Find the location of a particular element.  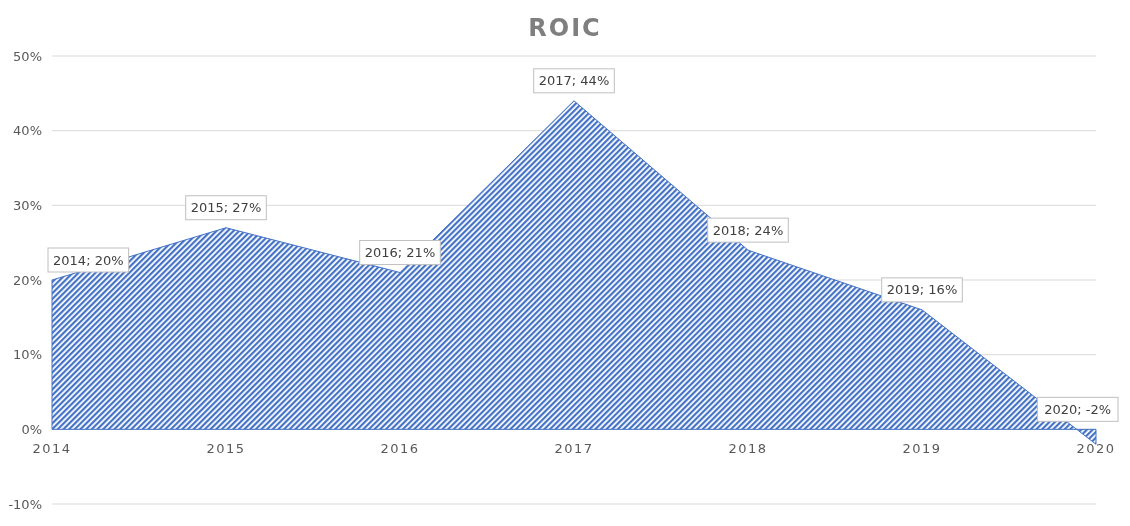

x-tick-label: 2017 is located at coordinates (574, 449).